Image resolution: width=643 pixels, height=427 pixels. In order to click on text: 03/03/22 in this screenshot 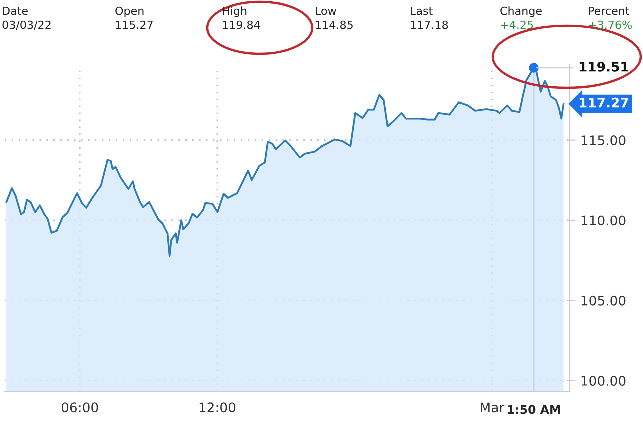, I will do `click(26, 25)`.